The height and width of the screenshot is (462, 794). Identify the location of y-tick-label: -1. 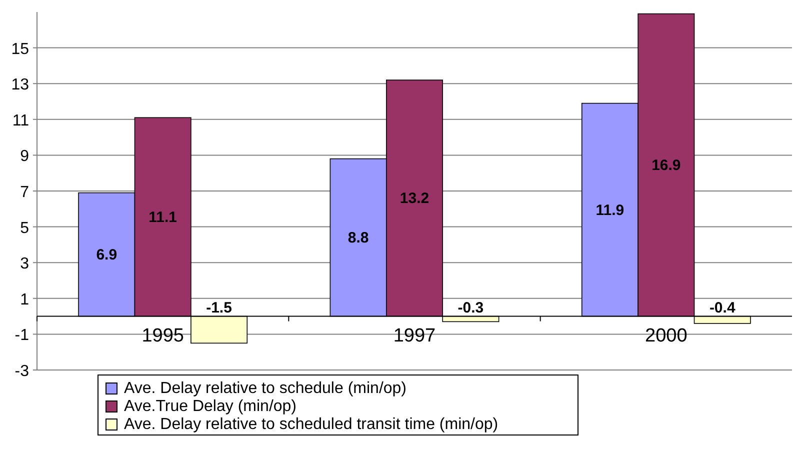
(22, 335).